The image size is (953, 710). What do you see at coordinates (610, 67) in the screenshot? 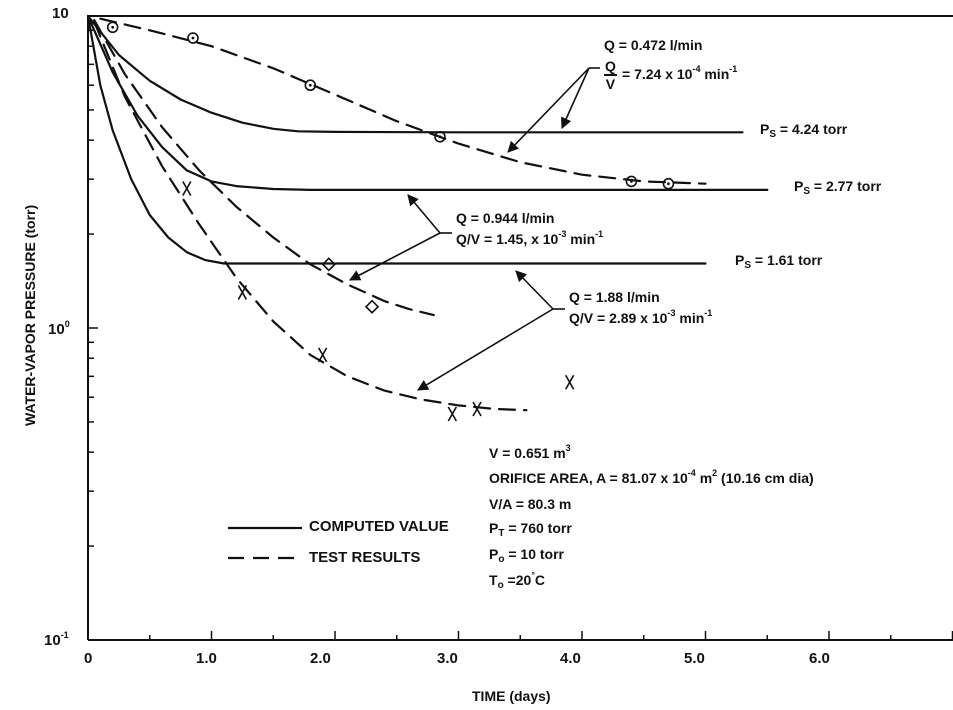
I see `q1-fraction-num: Q` at bounding box center [610, 67].